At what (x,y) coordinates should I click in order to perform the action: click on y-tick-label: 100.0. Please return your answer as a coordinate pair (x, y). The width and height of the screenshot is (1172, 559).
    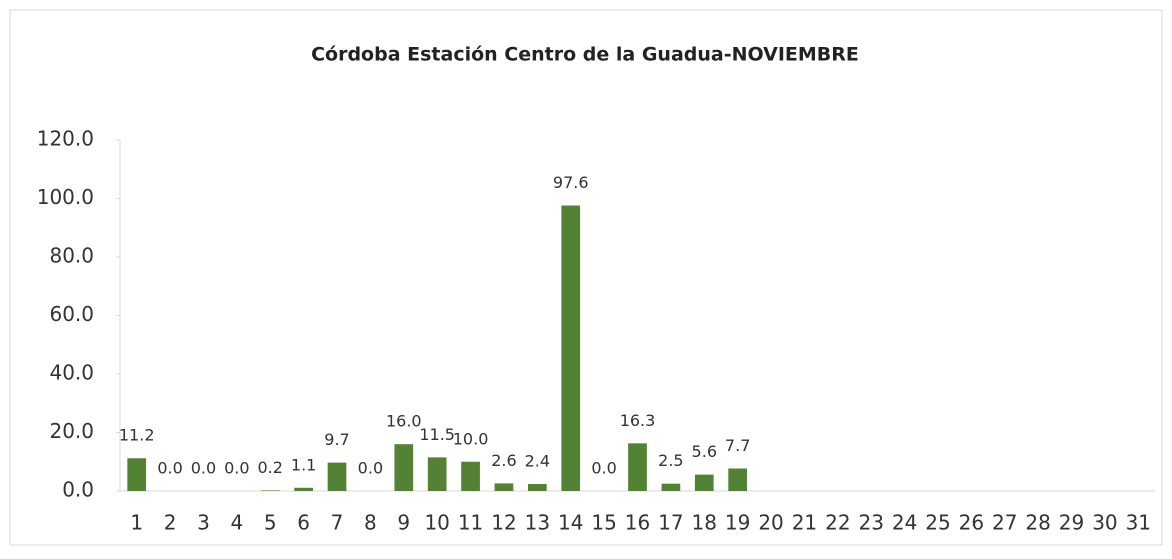
    Looking at the image, I should click on (65, 197).